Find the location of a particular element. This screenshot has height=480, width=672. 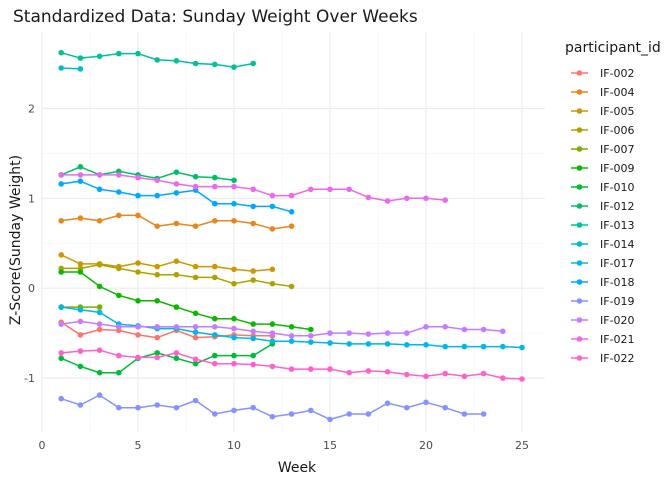

y-tick-label: 0 is located at coordinates (31, 288).